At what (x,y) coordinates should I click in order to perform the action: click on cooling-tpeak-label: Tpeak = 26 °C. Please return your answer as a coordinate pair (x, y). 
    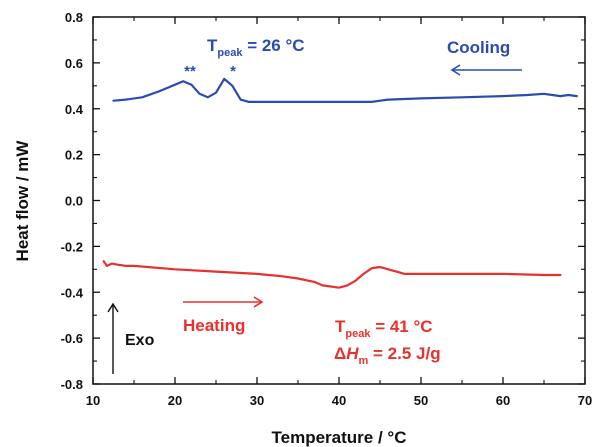
    Looking at the image, I should click on (256, 47).